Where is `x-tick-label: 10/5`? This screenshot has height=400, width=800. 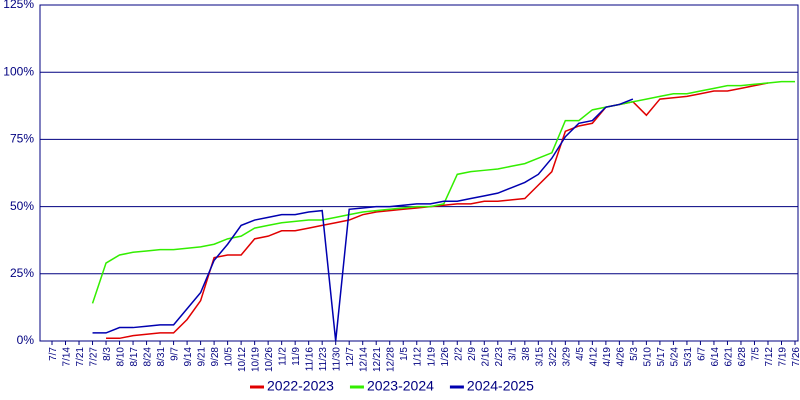
x-tick-label: 10/5 is located at coordinates (229, 357).